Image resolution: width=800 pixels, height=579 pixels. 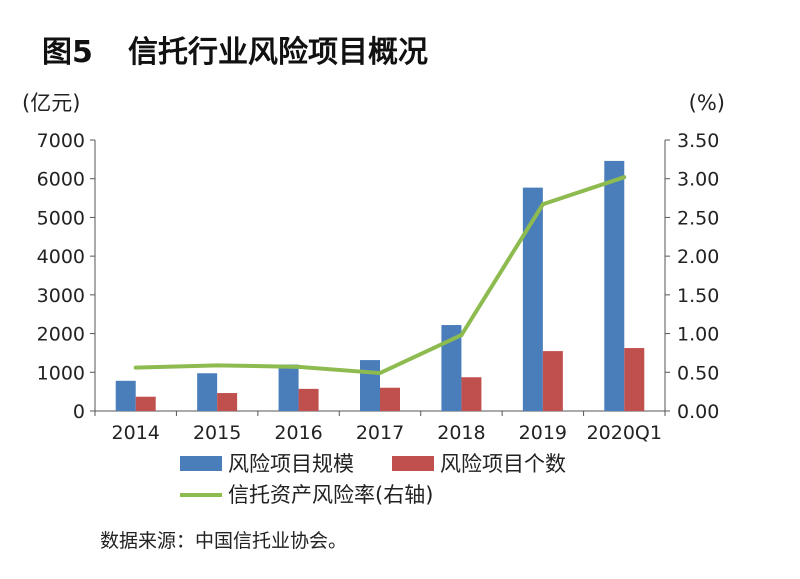 What do you see at coordinates (217, 433) in the screenshot?
I see `x-tick-label: 2015` at bounding box center [217, 433].